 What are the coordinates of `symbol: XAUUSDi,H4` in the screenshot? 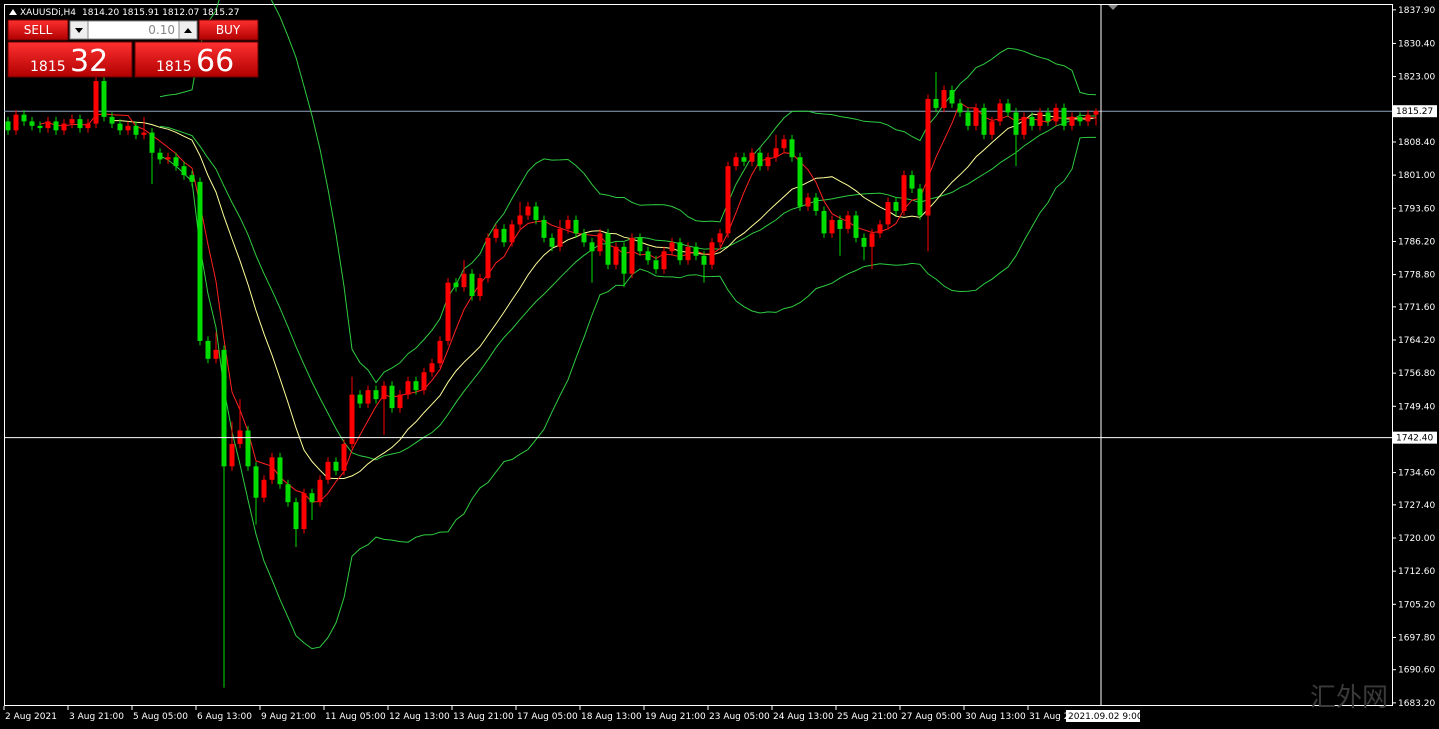 It's located at (48, 13).